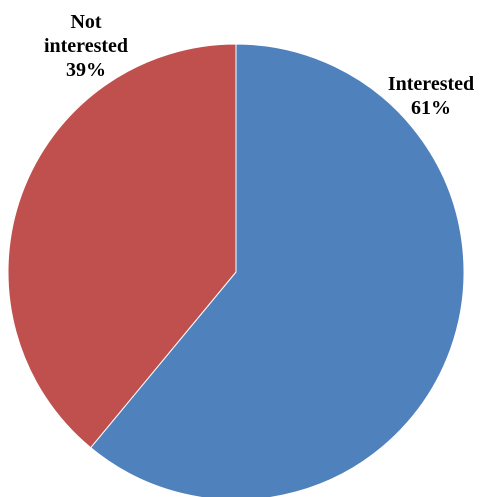 Image resolution: width=494 pixels, height=497 pixels. I want to click on slice-label-not-interested-line2: interested, so click(86, 46).